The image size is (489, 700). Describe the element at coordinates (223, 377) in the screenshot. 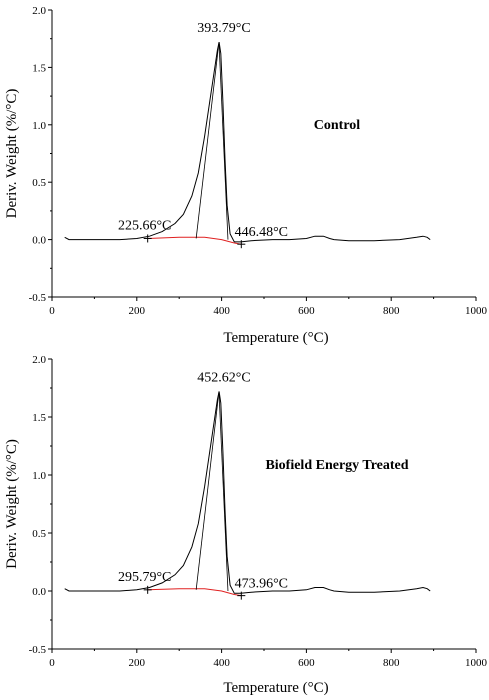

I see `temperature-annotation: 452.62°C` at that location.